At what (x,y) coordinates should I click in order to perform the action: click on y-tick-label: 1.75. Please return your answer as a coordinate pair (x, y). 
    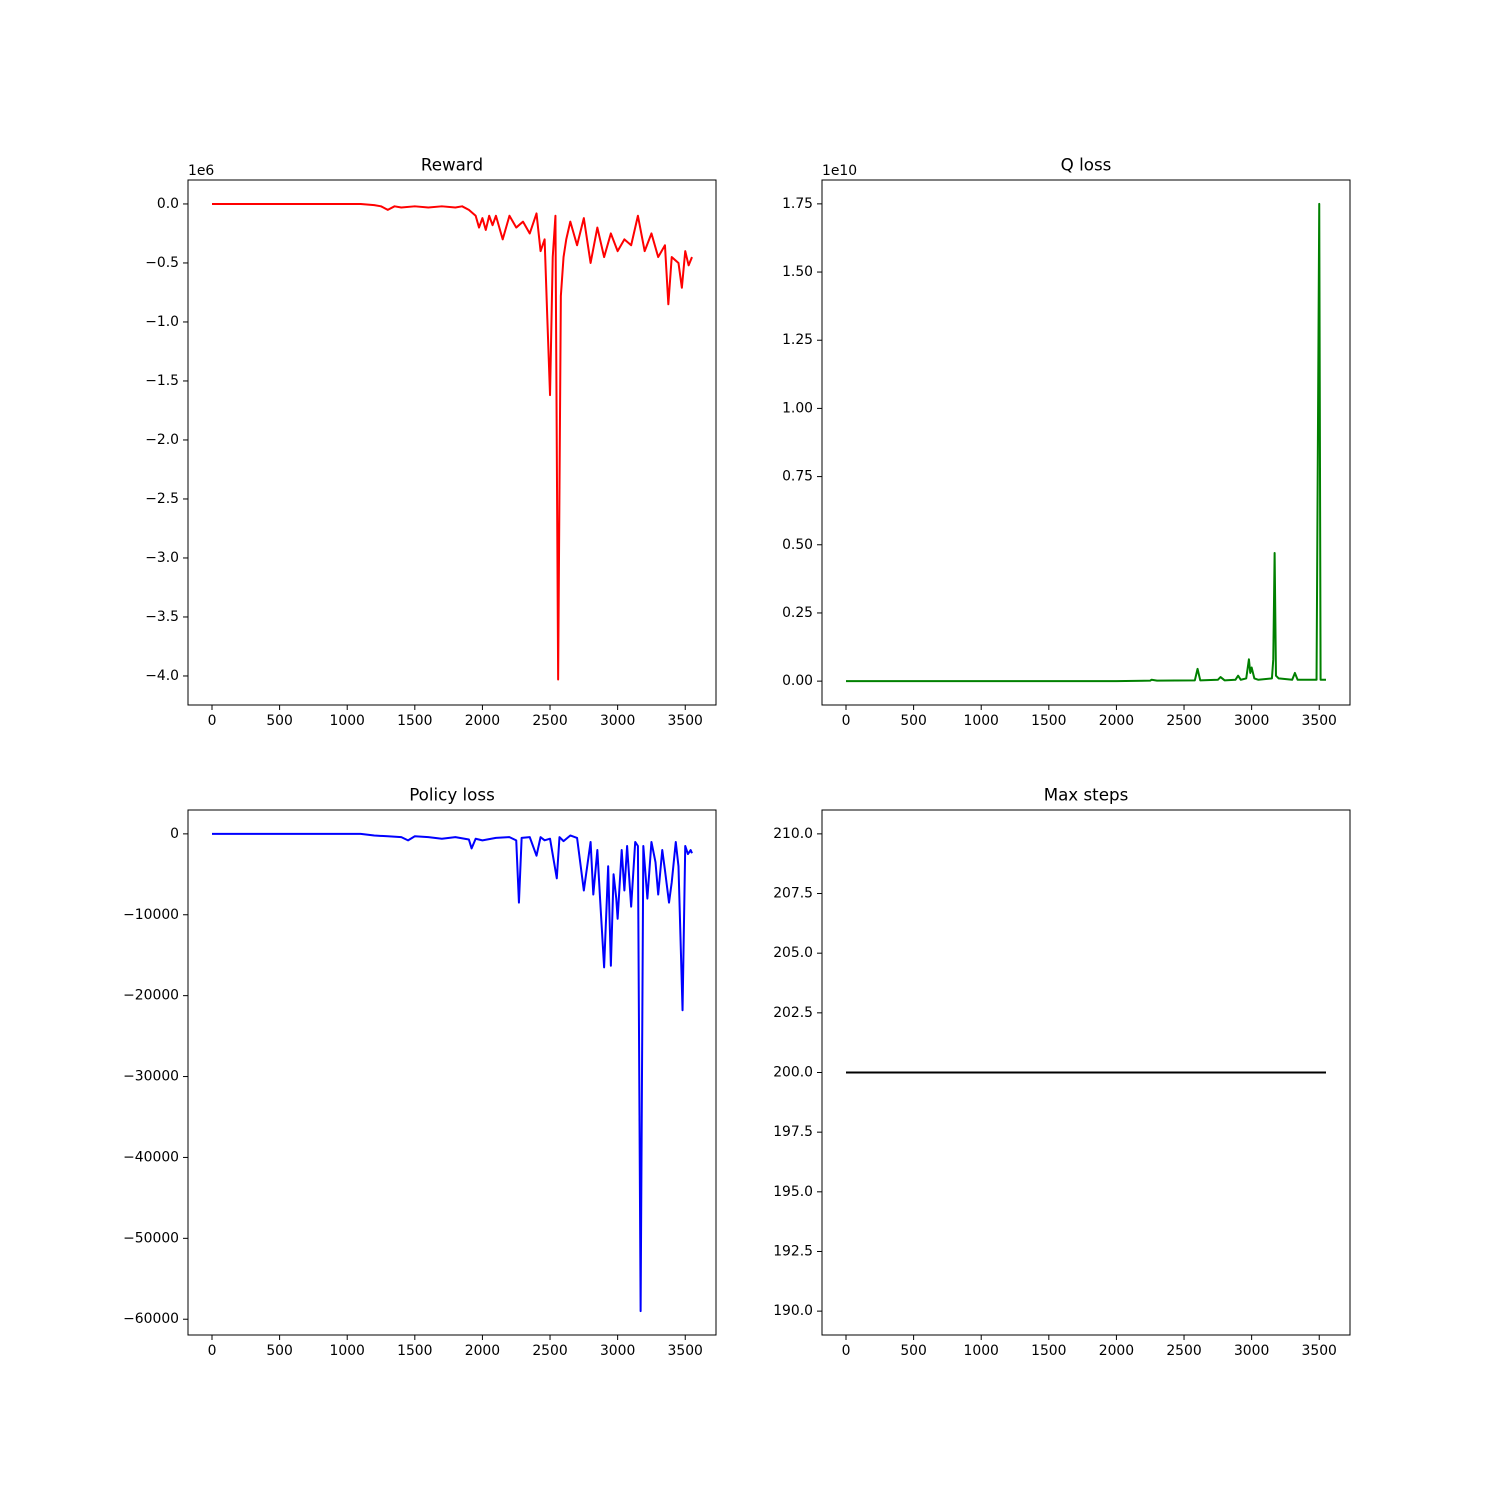
    Looking at the image, I should click on (797, 204).